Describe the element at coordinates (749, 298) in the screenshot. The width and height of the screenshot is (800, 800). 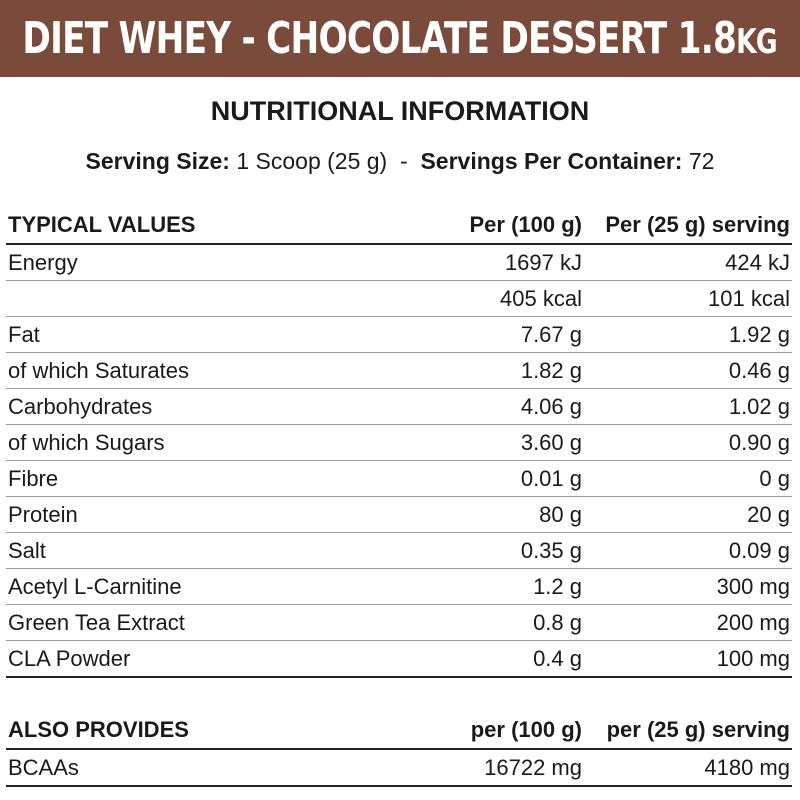
I see `per-serving-value: 101 kcal` at that location.